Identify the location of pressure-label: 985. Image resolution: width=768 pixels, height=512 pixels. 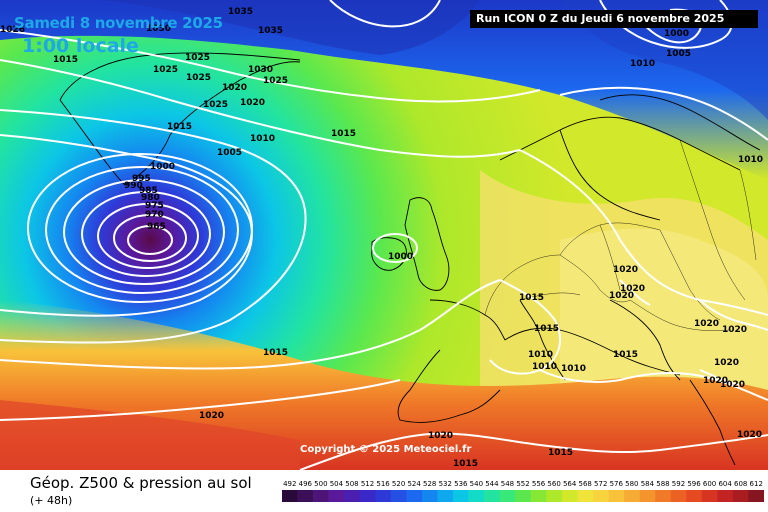
(148, 191).